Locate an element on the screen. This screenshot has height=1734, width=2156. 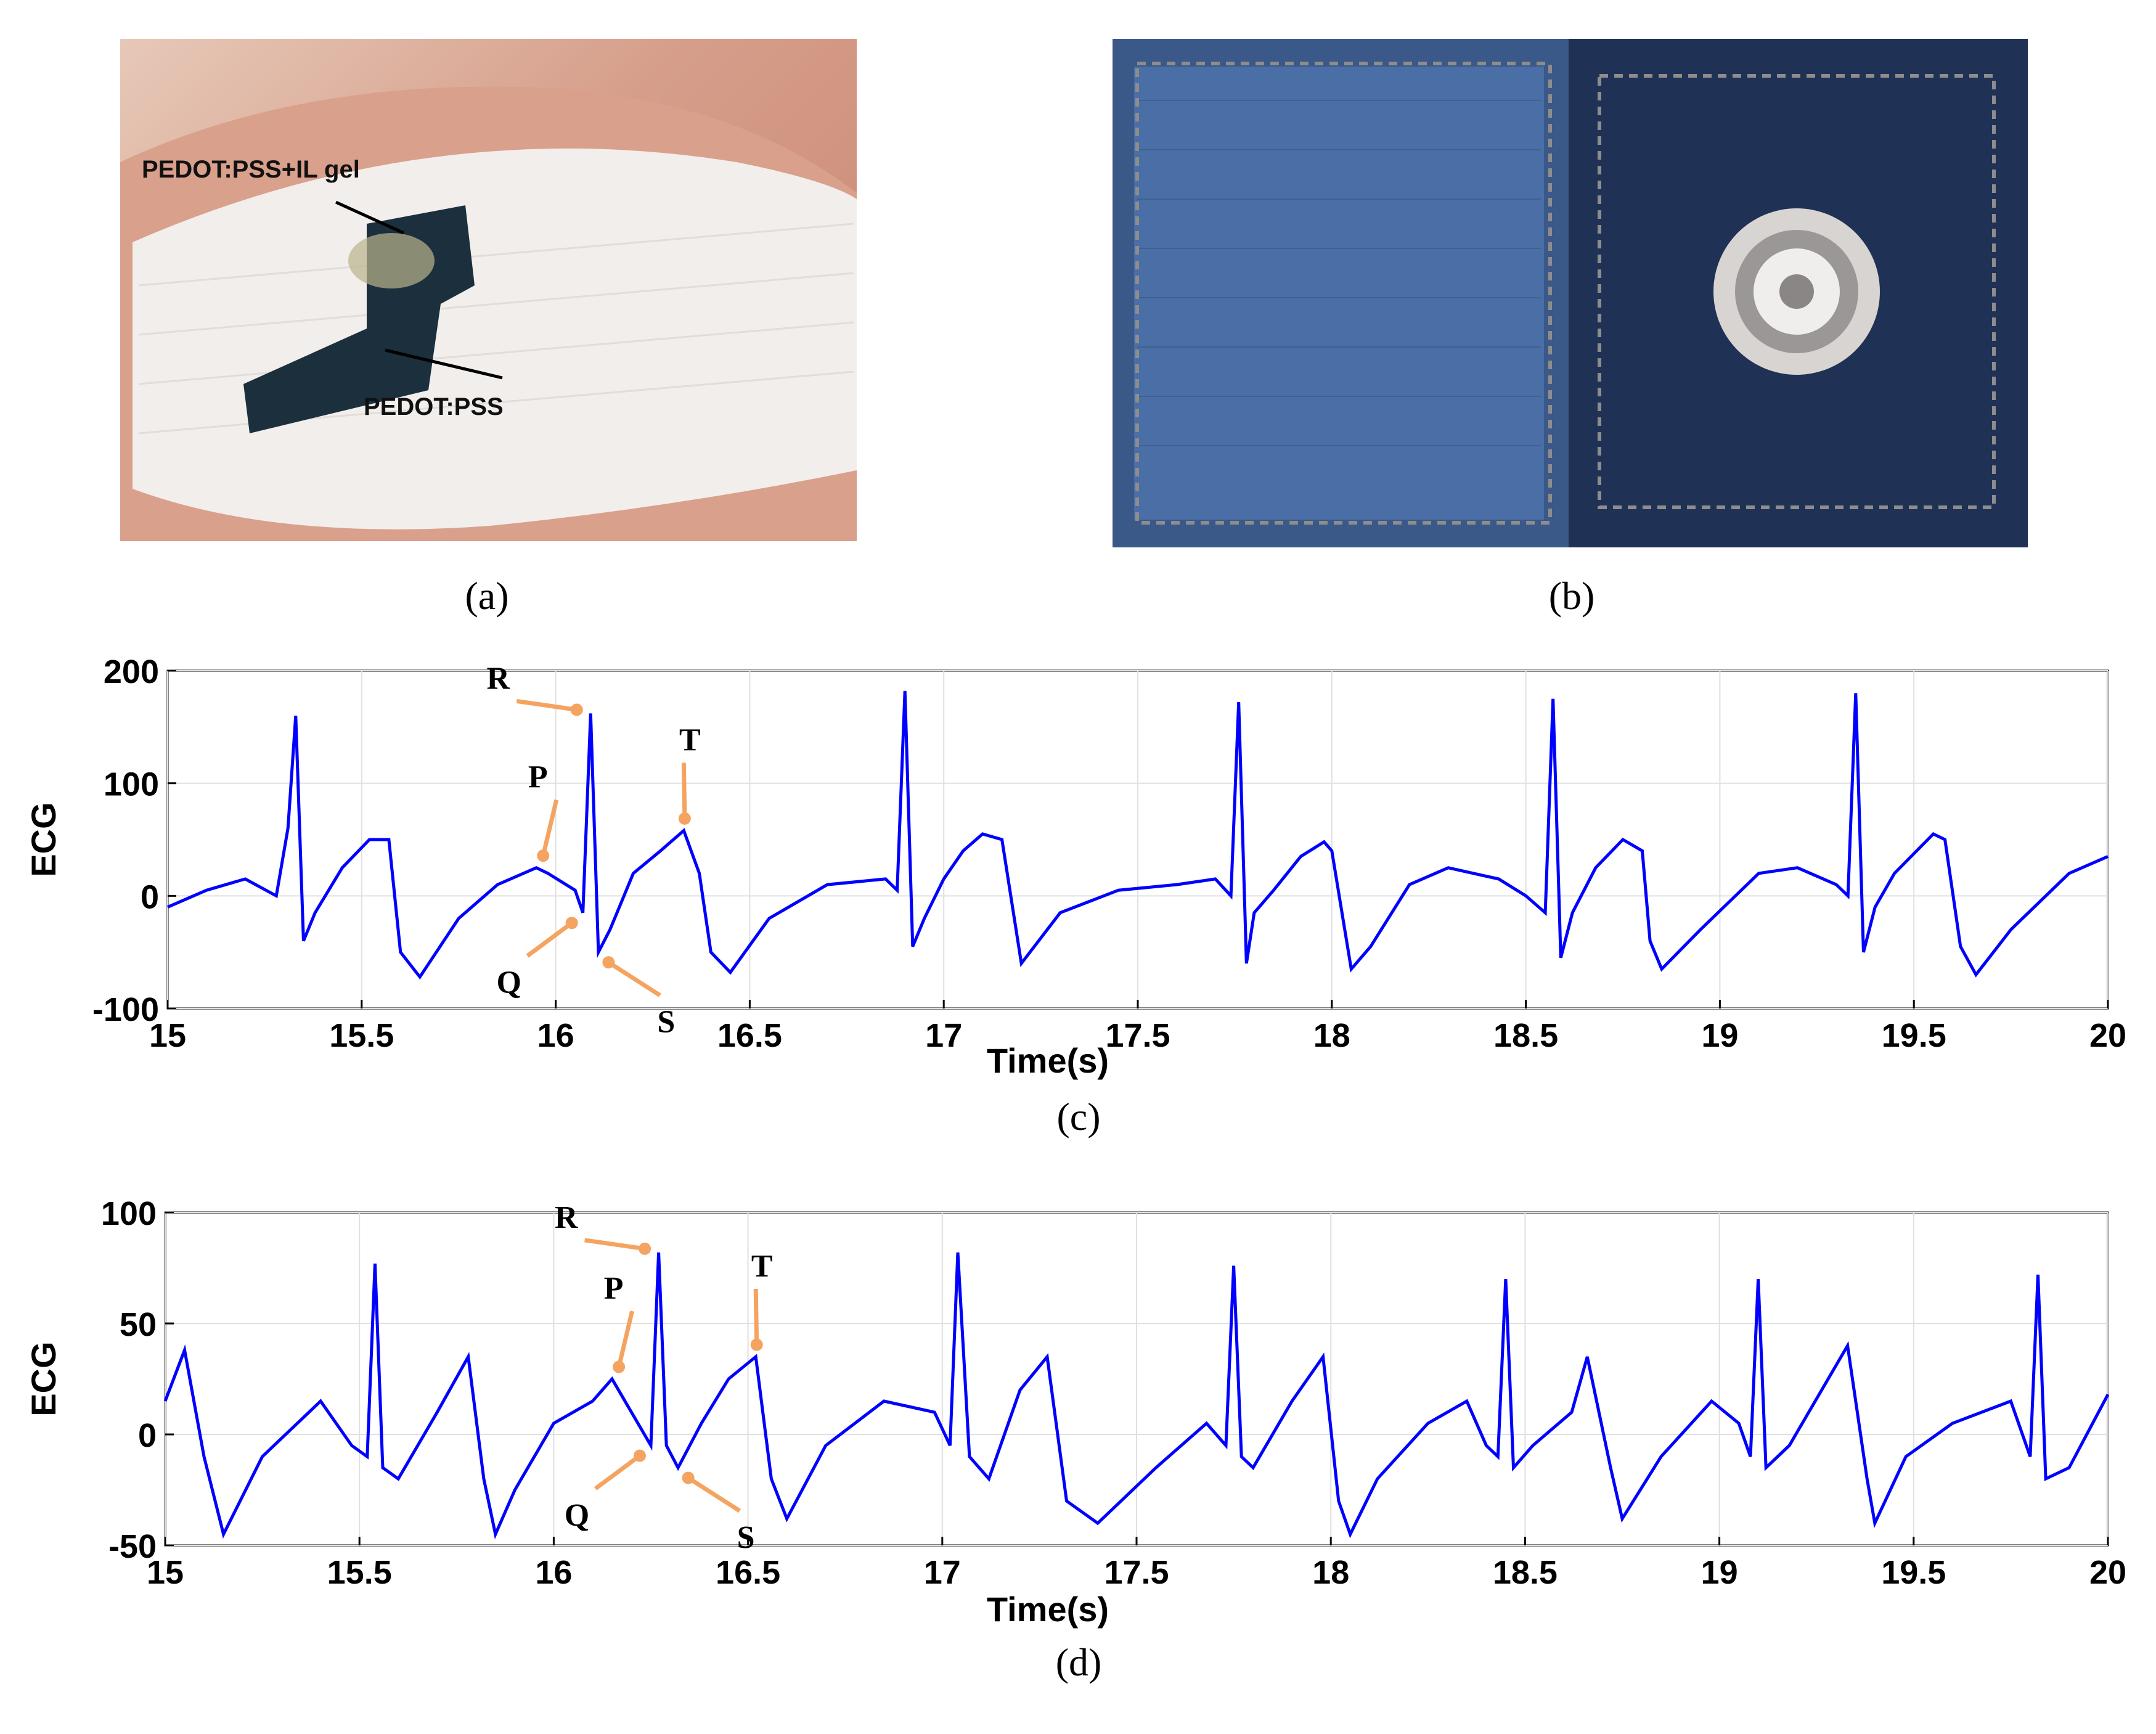
photo-a-illustration: PEDOT:PSS+IL gel PEDOT:PSS is located at coordinates (488, 313).